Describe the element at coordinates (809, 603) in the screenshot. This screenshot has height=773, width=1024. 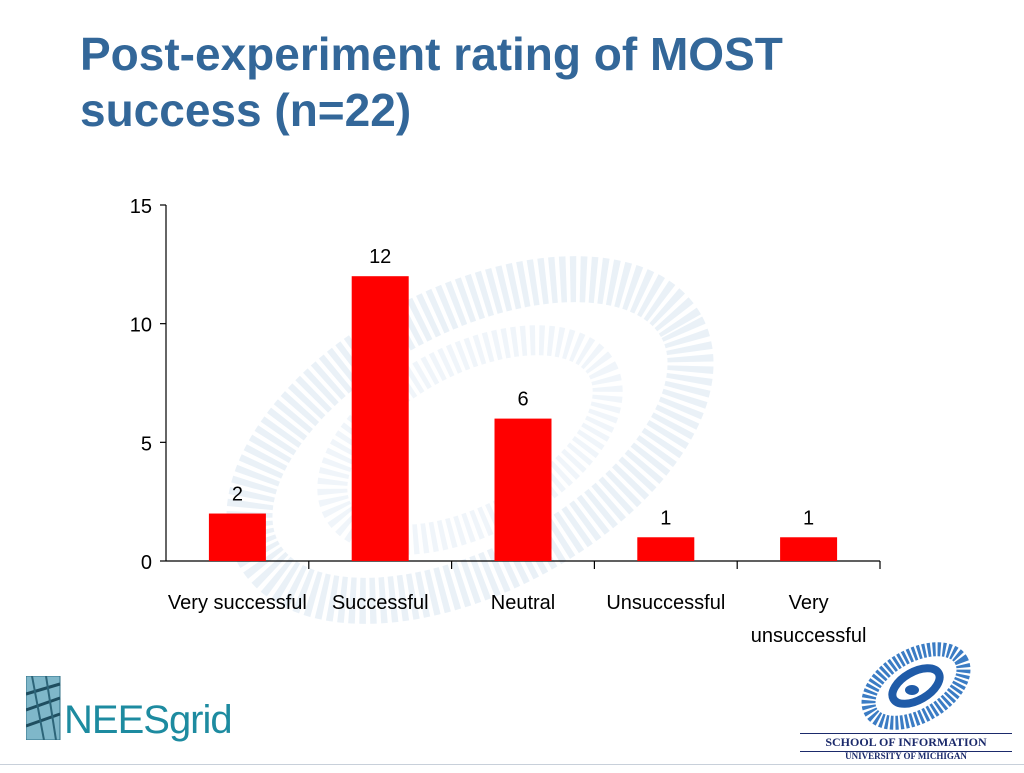
I see `category-label: Very` at that location.